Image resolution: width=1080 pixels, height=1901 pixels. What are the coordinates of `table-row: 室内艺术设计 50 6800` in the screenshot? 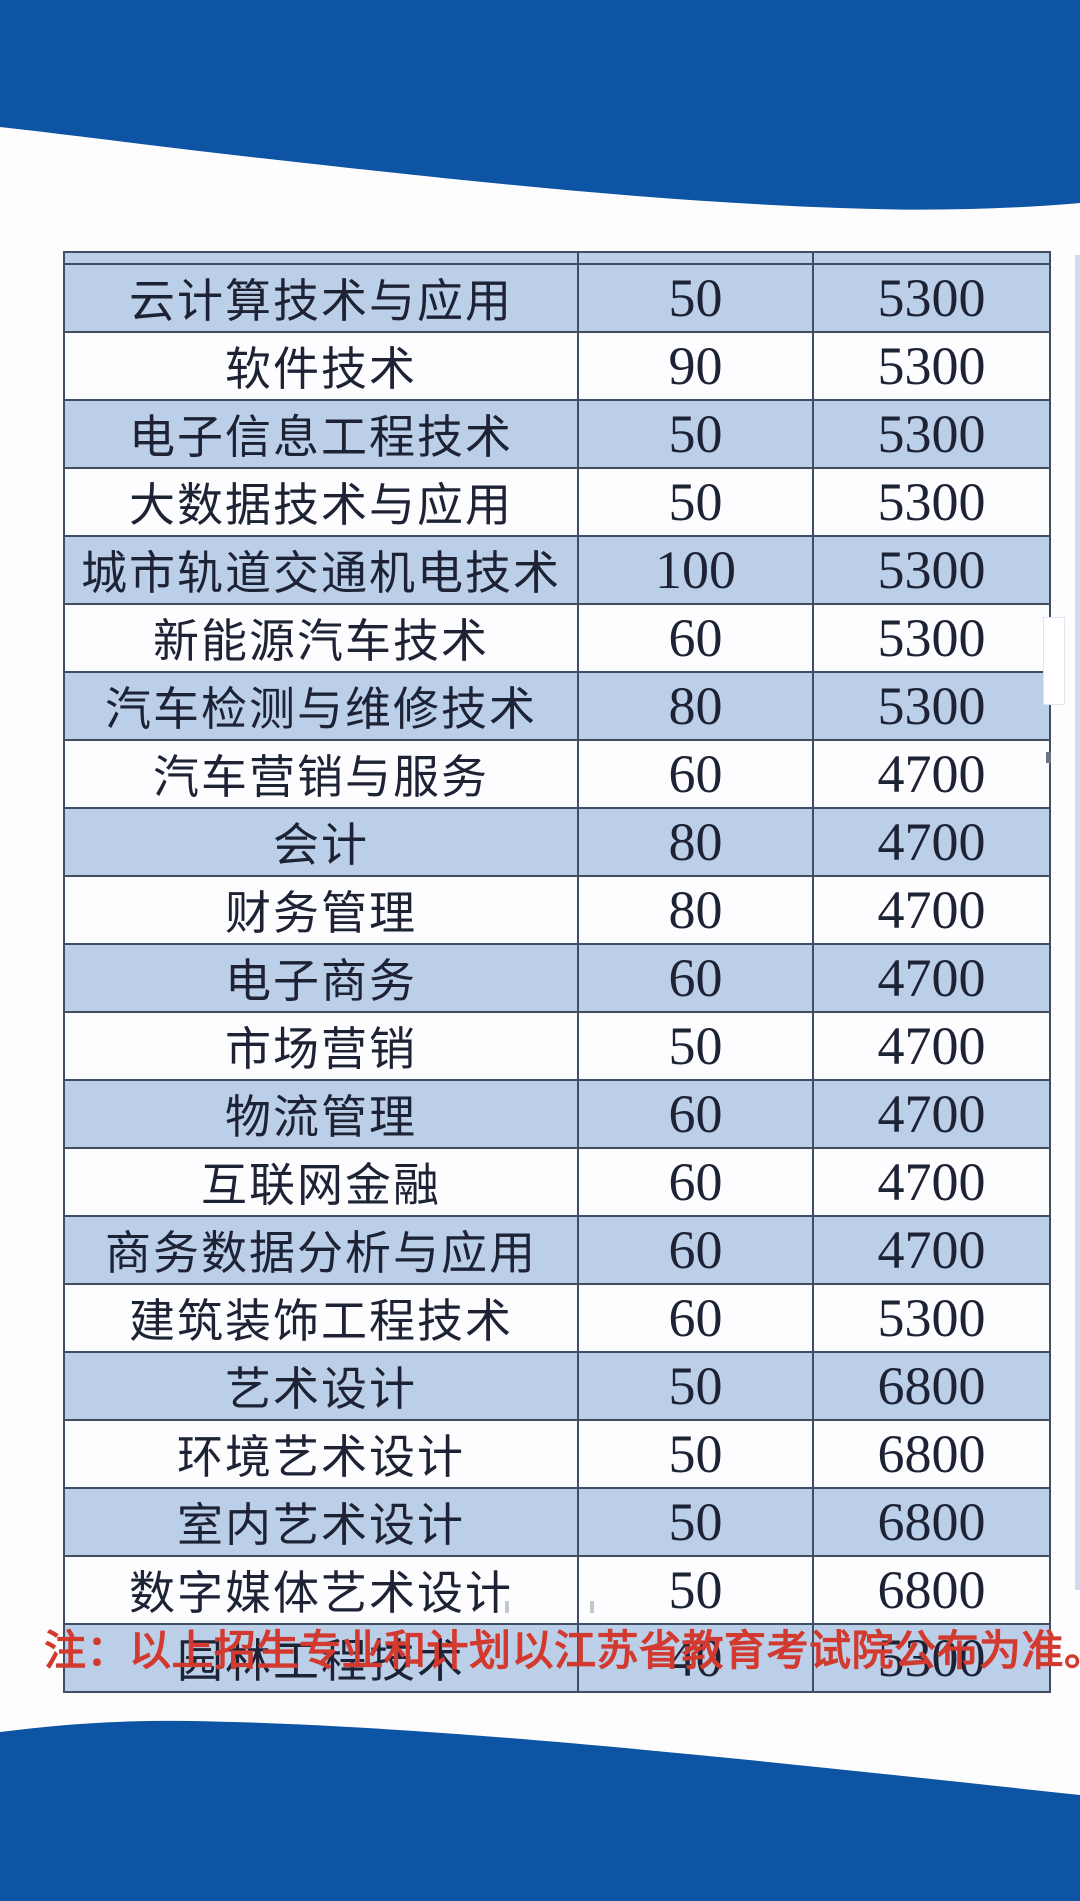 It's located at (557, 1522).